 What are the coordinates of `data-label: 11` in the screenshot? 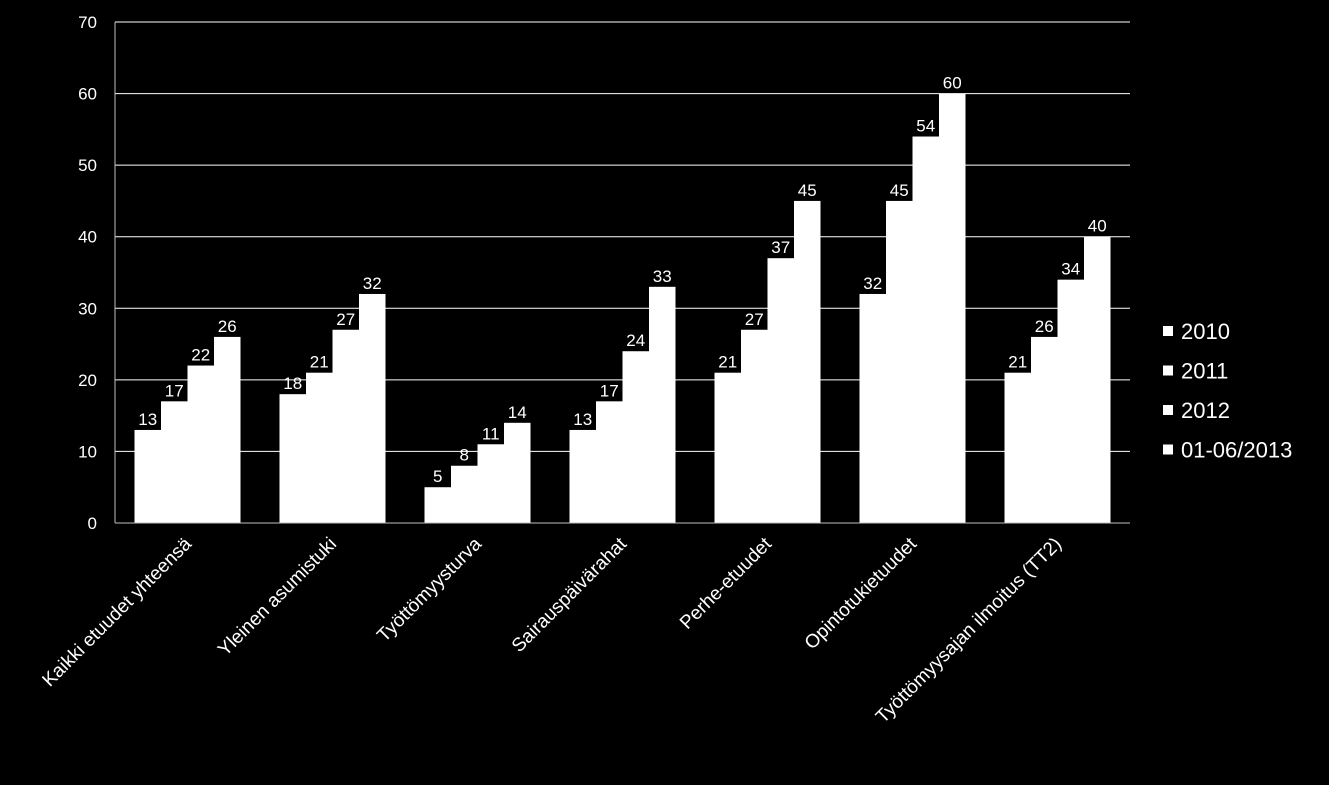 It's located at (491, 433).